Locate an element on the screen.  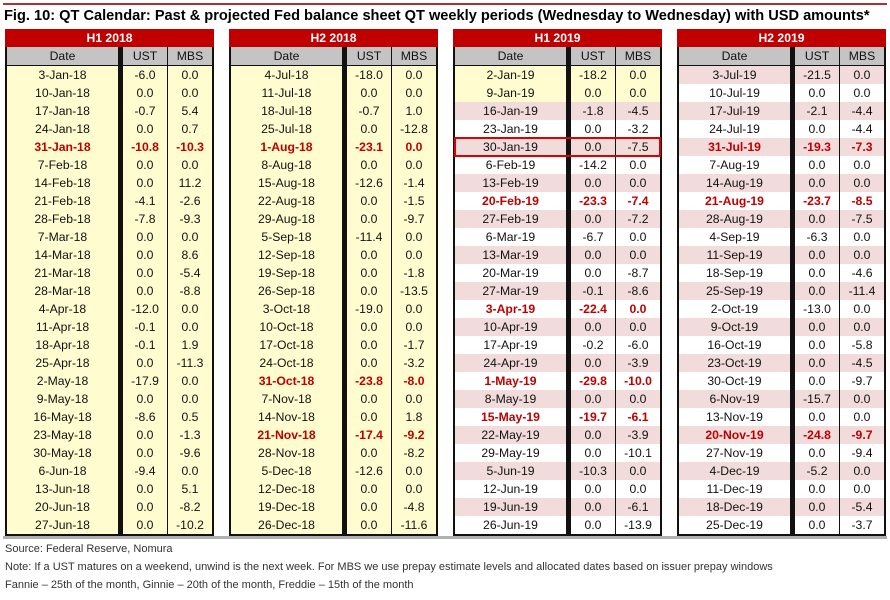
table-row: 8-Aug-18 0.0 0.0 is located at coordinates (333, 165).